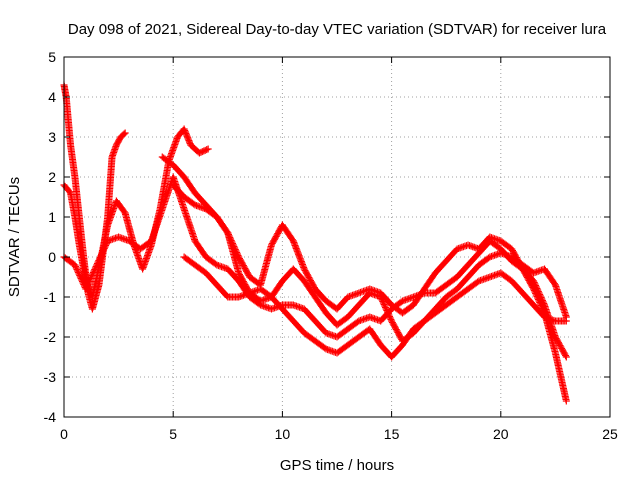  I want to click on y-tick-label: 3, so click(52, 137).